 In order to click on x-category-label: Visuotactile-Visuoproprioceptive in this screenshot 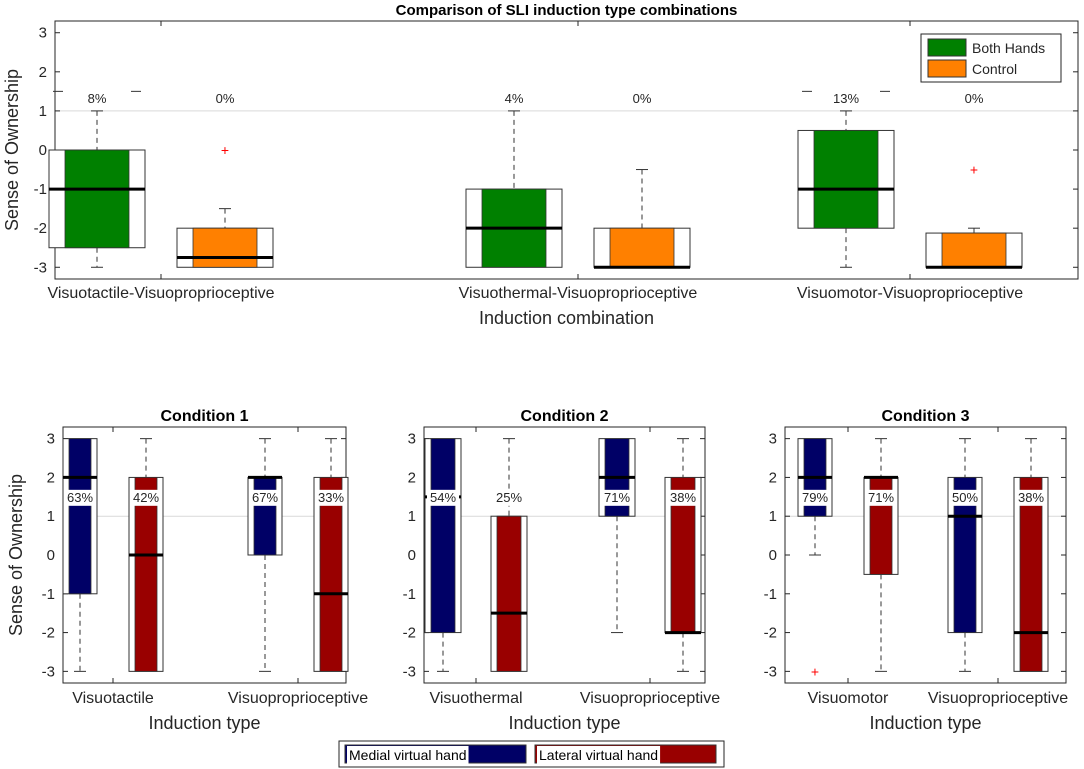, I will do `click(160, 293)`.